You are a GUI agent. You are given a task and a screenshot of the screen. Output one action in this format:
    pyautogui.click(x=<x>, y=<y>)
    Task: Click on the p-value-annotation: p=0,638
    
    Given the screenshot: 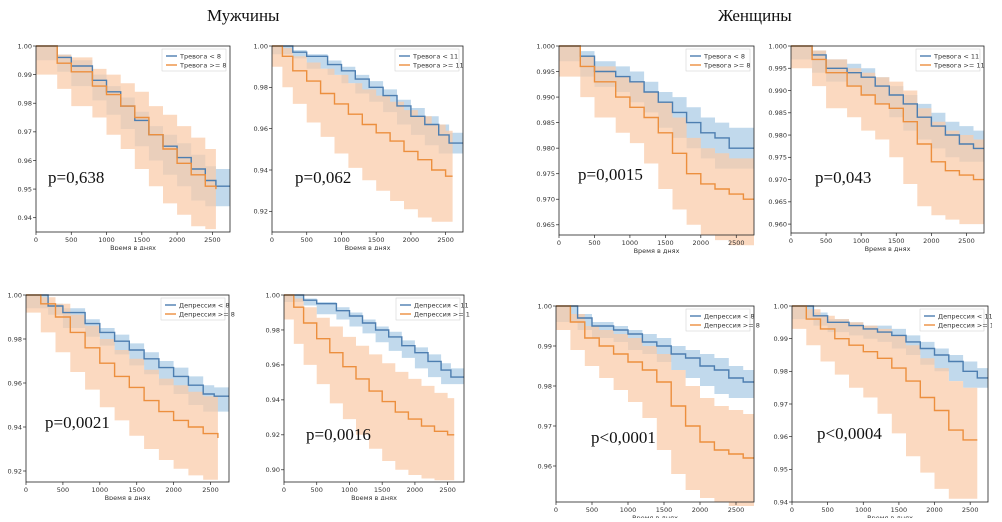 What is the action you would take?
    pyautogui.click(x=76, y=177)
    